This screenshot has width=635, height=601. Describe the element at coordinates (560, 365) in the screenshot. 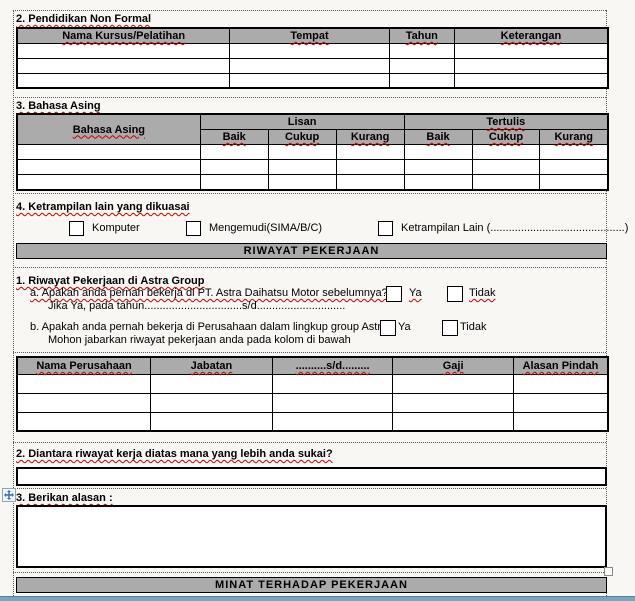

I see `column-header: Alasan Pindah` at that location.